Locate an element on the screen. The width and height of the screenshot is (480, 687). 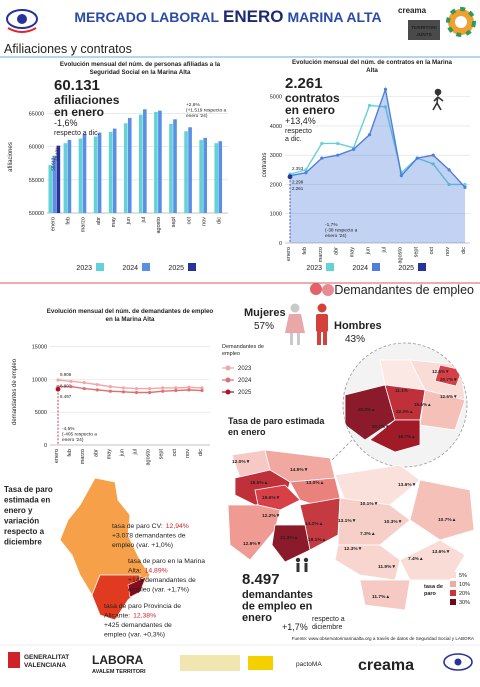
map-label: 12.0%▼ is located at coordinates (241, 462).